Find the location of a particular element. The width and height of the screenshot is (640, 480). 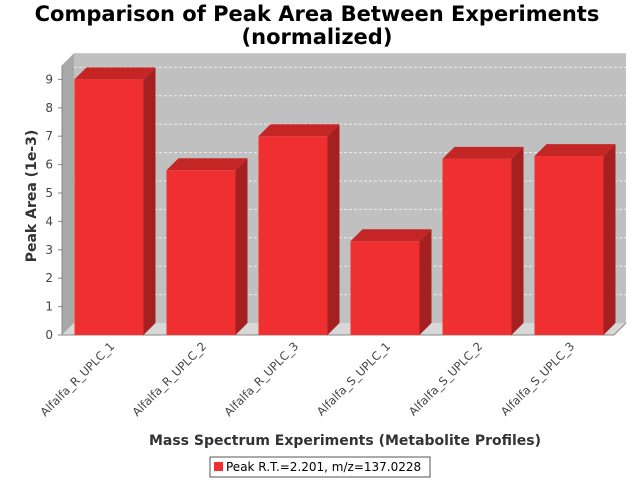

x-tick-label-1: Alfalfa_R_UPLC_2 is located at coordinates (169, 379).